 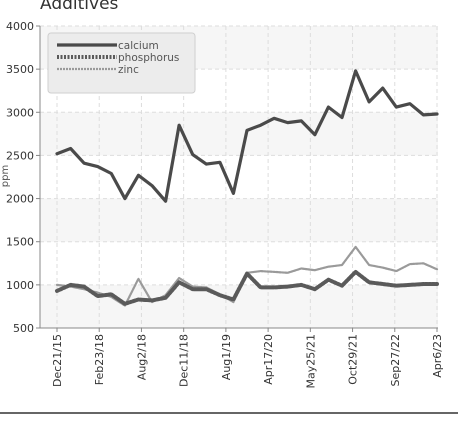 I want to click on legend-box, so click(x=121, y=63).